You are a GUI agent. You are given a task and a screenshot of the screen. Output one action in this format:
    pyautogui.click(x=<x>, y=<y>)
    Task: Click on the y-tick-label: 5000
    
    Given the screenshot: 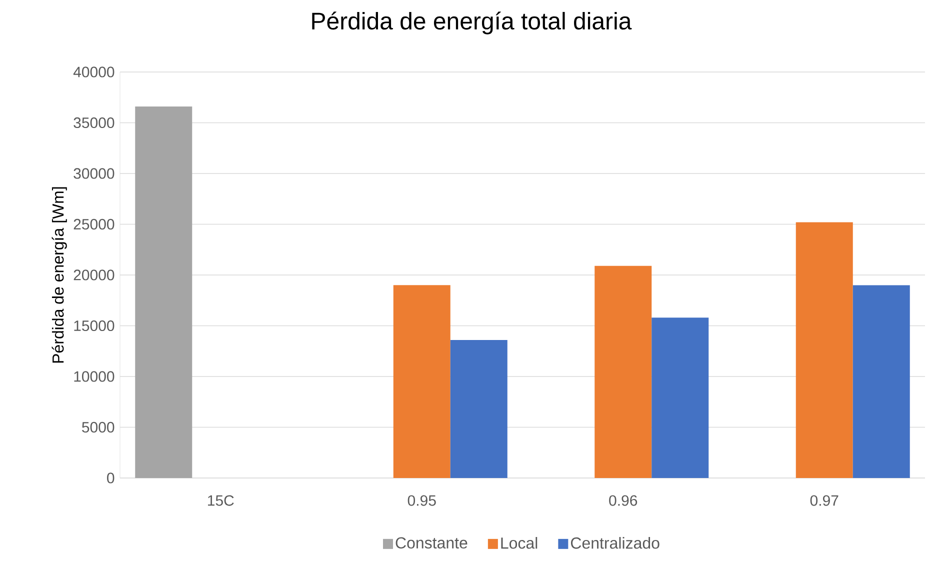 What is the action you would take?
    pyautogui.click(x=98, y=427)
    